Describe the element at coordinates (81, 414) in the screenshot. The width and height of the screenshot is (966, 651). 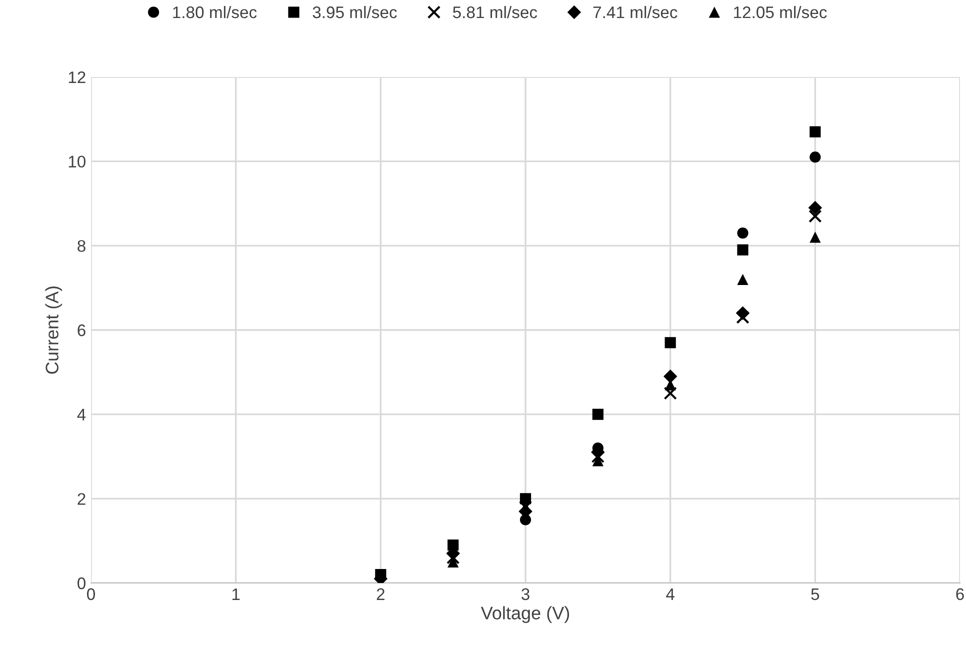
I see `y-tick-label: 4` at that location.